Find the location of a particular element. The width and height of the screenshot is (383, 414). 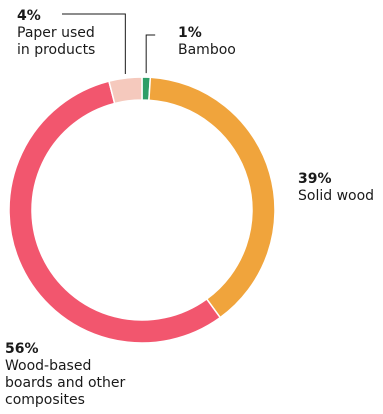

leader-lines is located at coordinates (109, 44).